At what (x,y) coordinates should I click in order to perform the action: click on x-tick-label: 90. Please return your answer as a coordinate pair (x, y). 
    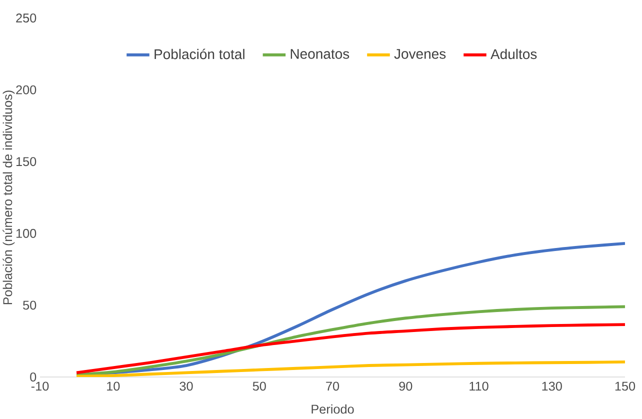
    Looking at the image, I should click on (405, 386).